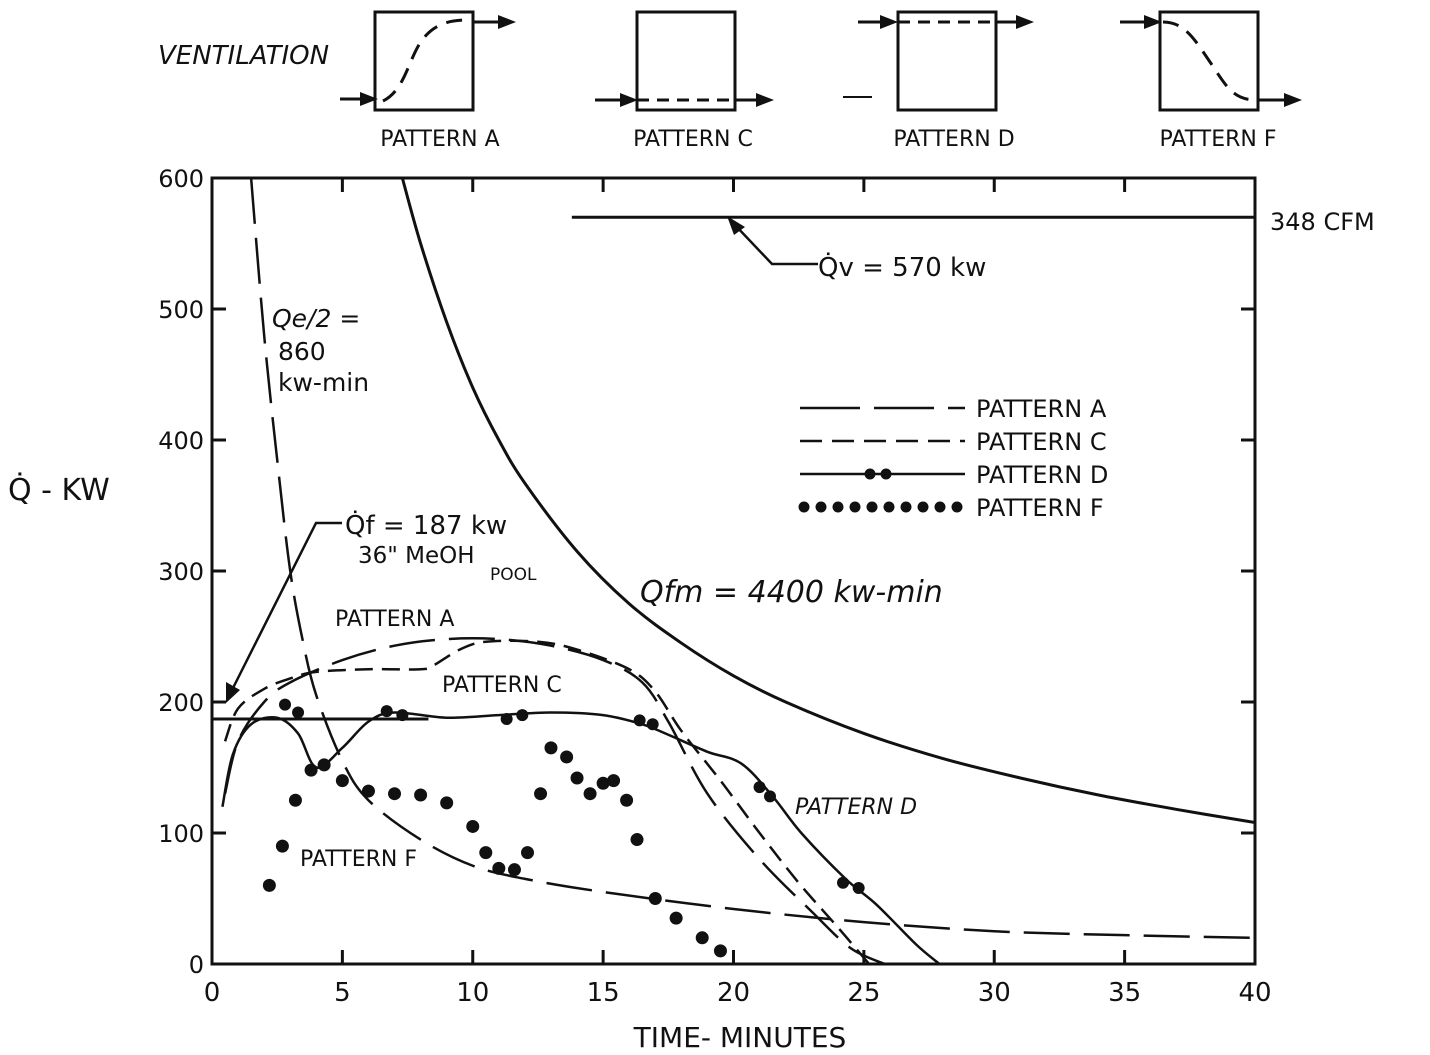 This screenshot has height=1055, width=1430. I want to click on legend: PATTERN A PATTERN C PATTERN D PATTERN F, so click(953, 458).